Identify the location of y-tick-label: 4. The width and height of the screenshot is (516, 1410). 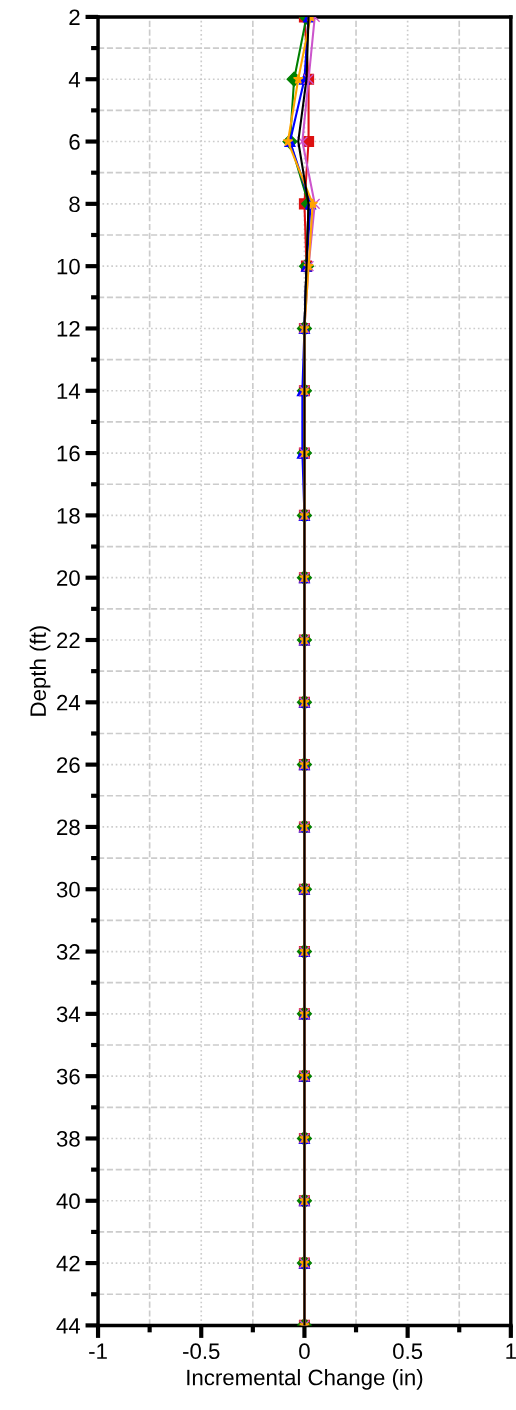
(74, 79).